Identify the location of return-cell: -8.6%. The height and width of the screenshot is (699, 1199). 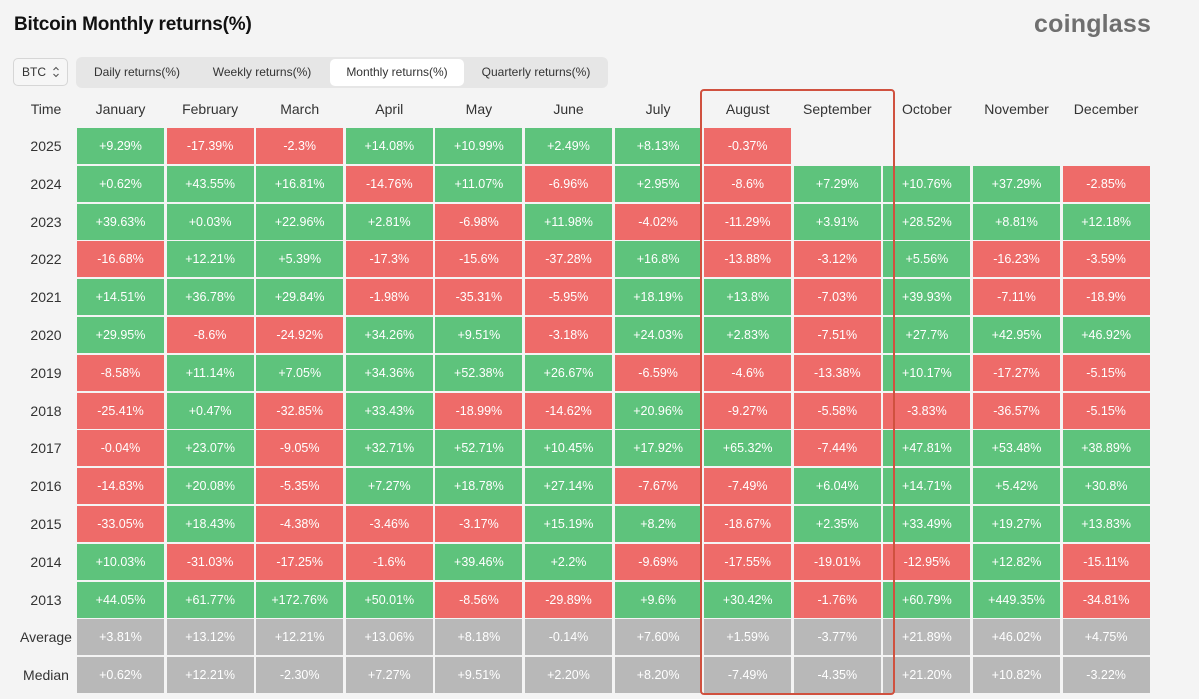
(748, 183).